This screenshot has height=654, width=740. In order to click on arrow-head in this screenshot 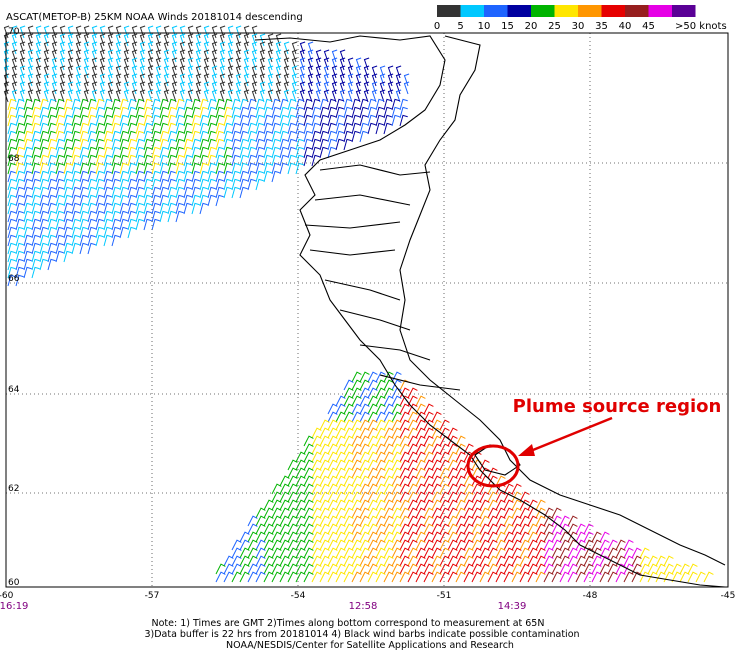, I will do `click(526, 450)`.